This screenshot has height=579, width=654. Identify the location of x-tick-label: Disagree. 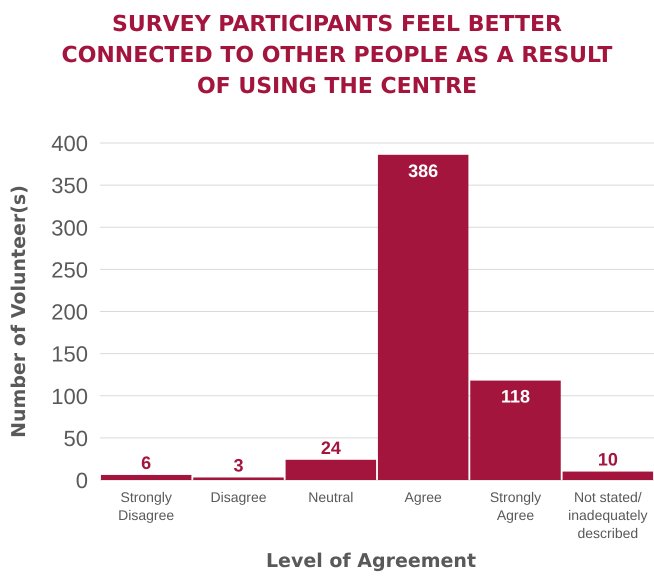
(238, 497).